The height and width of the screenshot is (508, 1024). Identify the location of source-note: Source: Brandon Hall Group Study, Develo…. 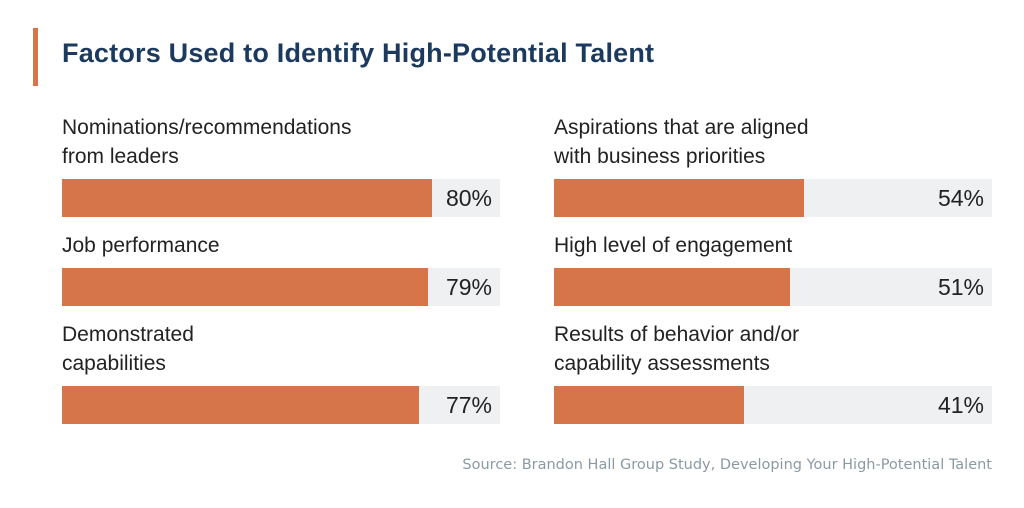
(727, 465).